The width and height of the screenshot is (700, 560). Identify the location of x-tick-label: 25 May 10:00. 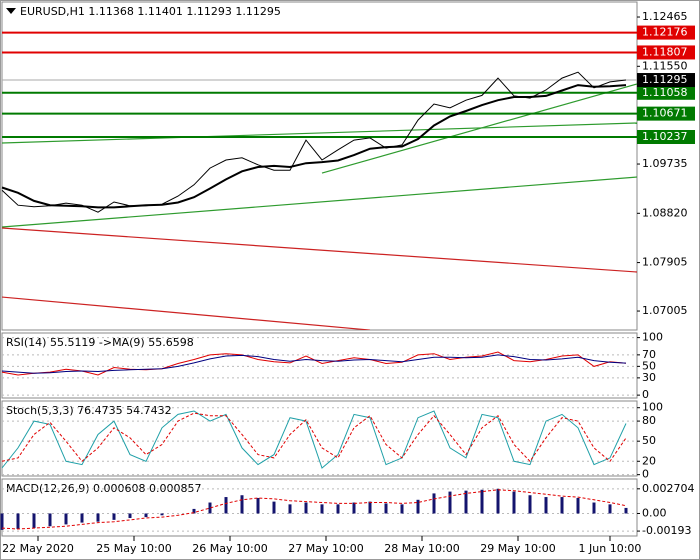
(133, 548).